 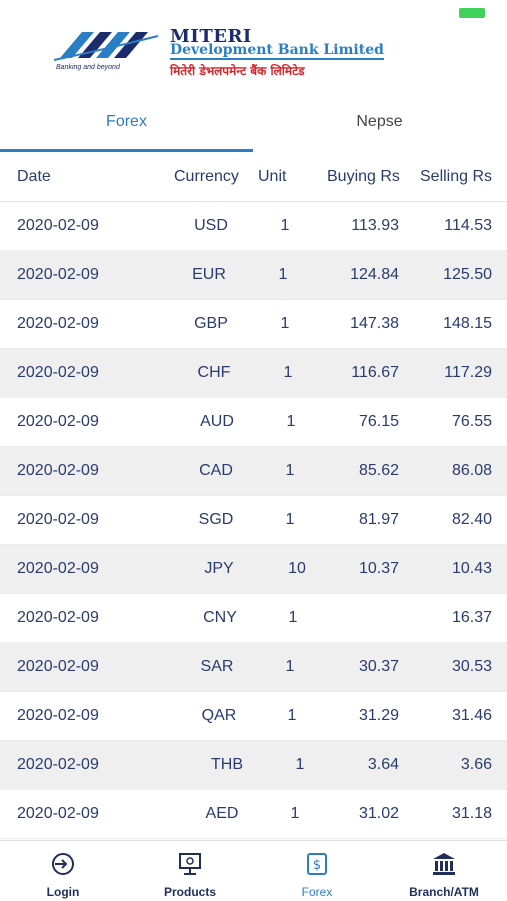 I want to click on logo-tagline: Banking and beyond, so click(x=88, y=67).